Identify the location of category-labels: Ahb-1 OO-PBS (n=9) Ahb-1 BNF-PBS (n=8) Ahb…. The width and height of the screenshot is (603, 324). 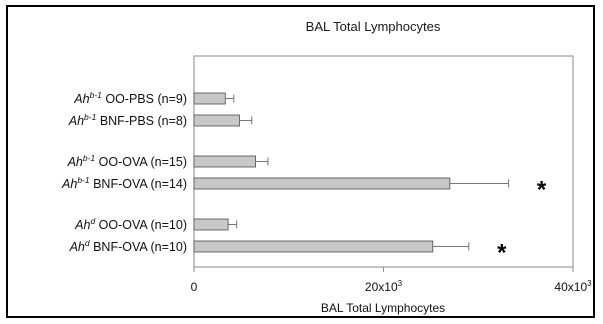
(124, 172).